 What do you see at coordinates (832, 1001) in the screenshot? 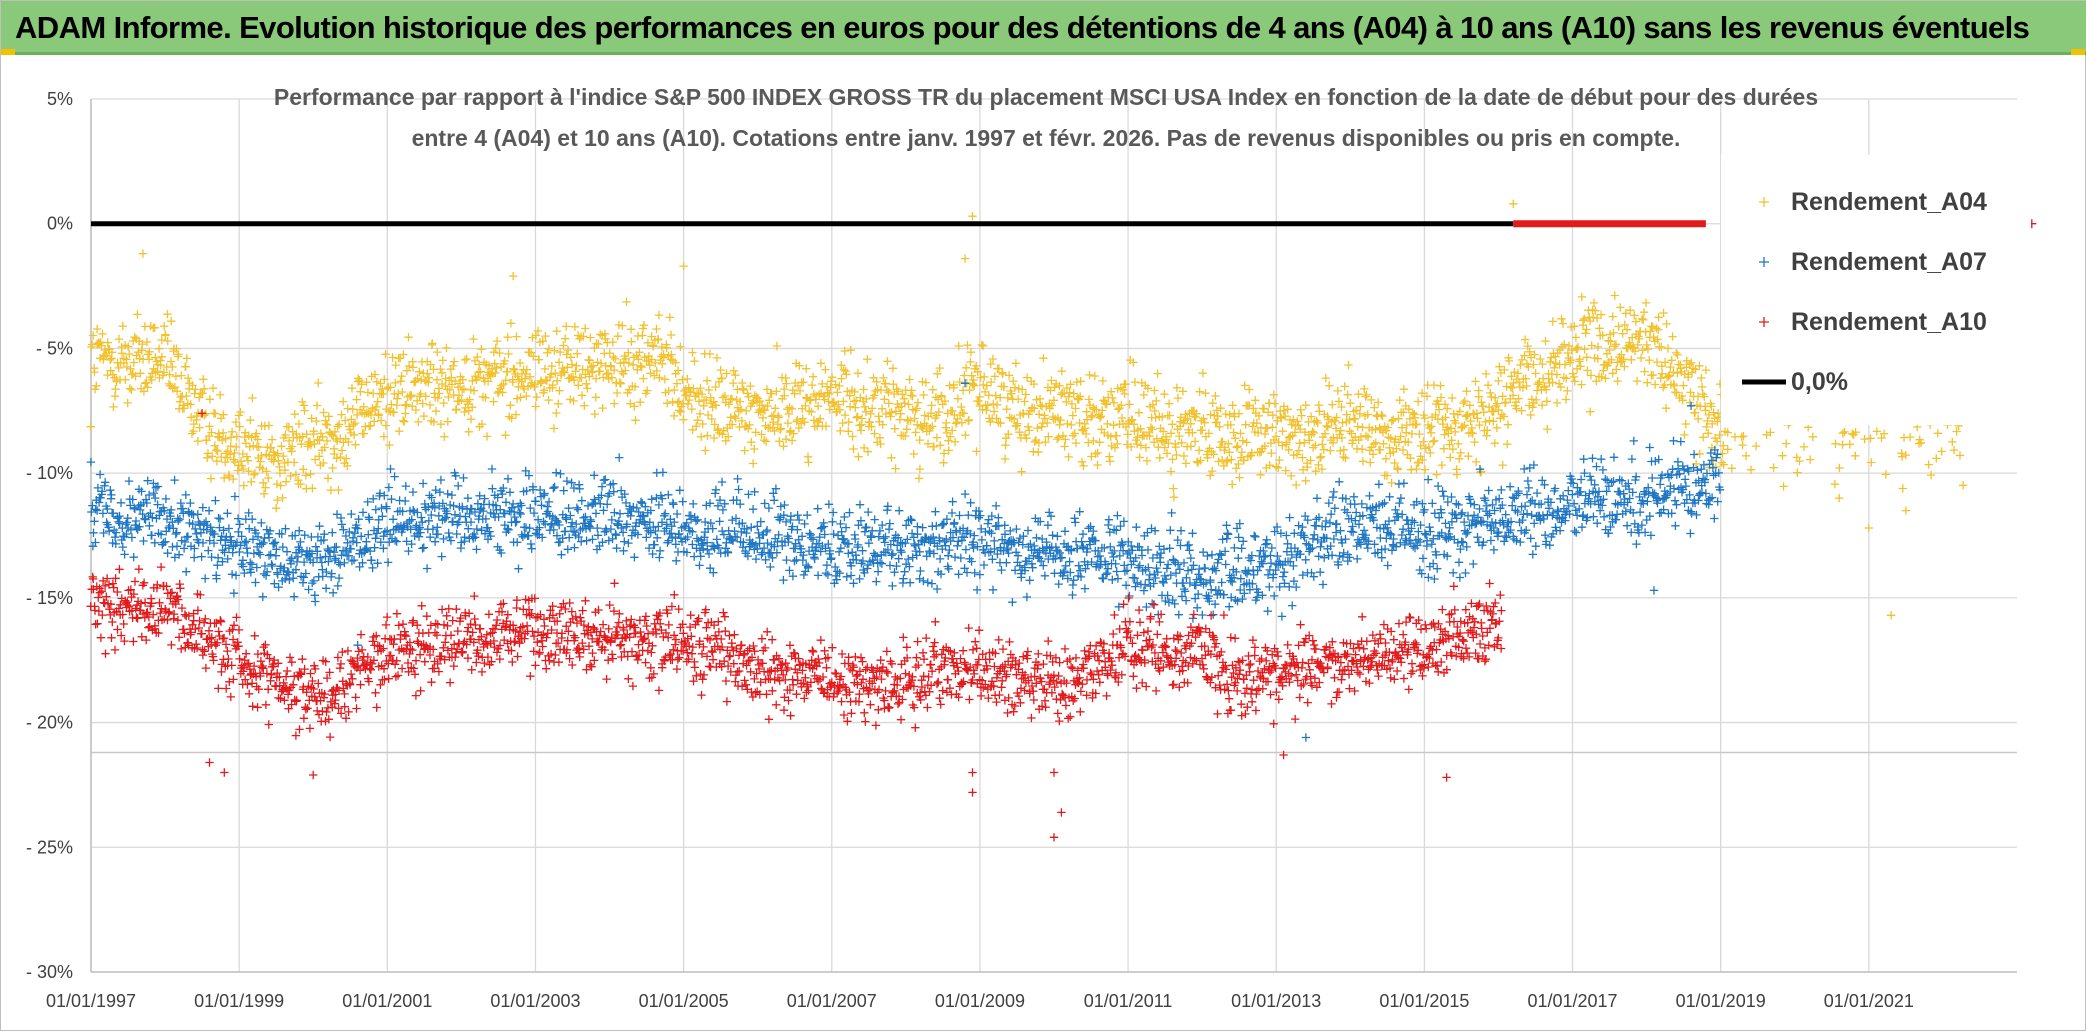
I see `x-tick-label: 01/01/2007` at bounding box center [832, 1001].